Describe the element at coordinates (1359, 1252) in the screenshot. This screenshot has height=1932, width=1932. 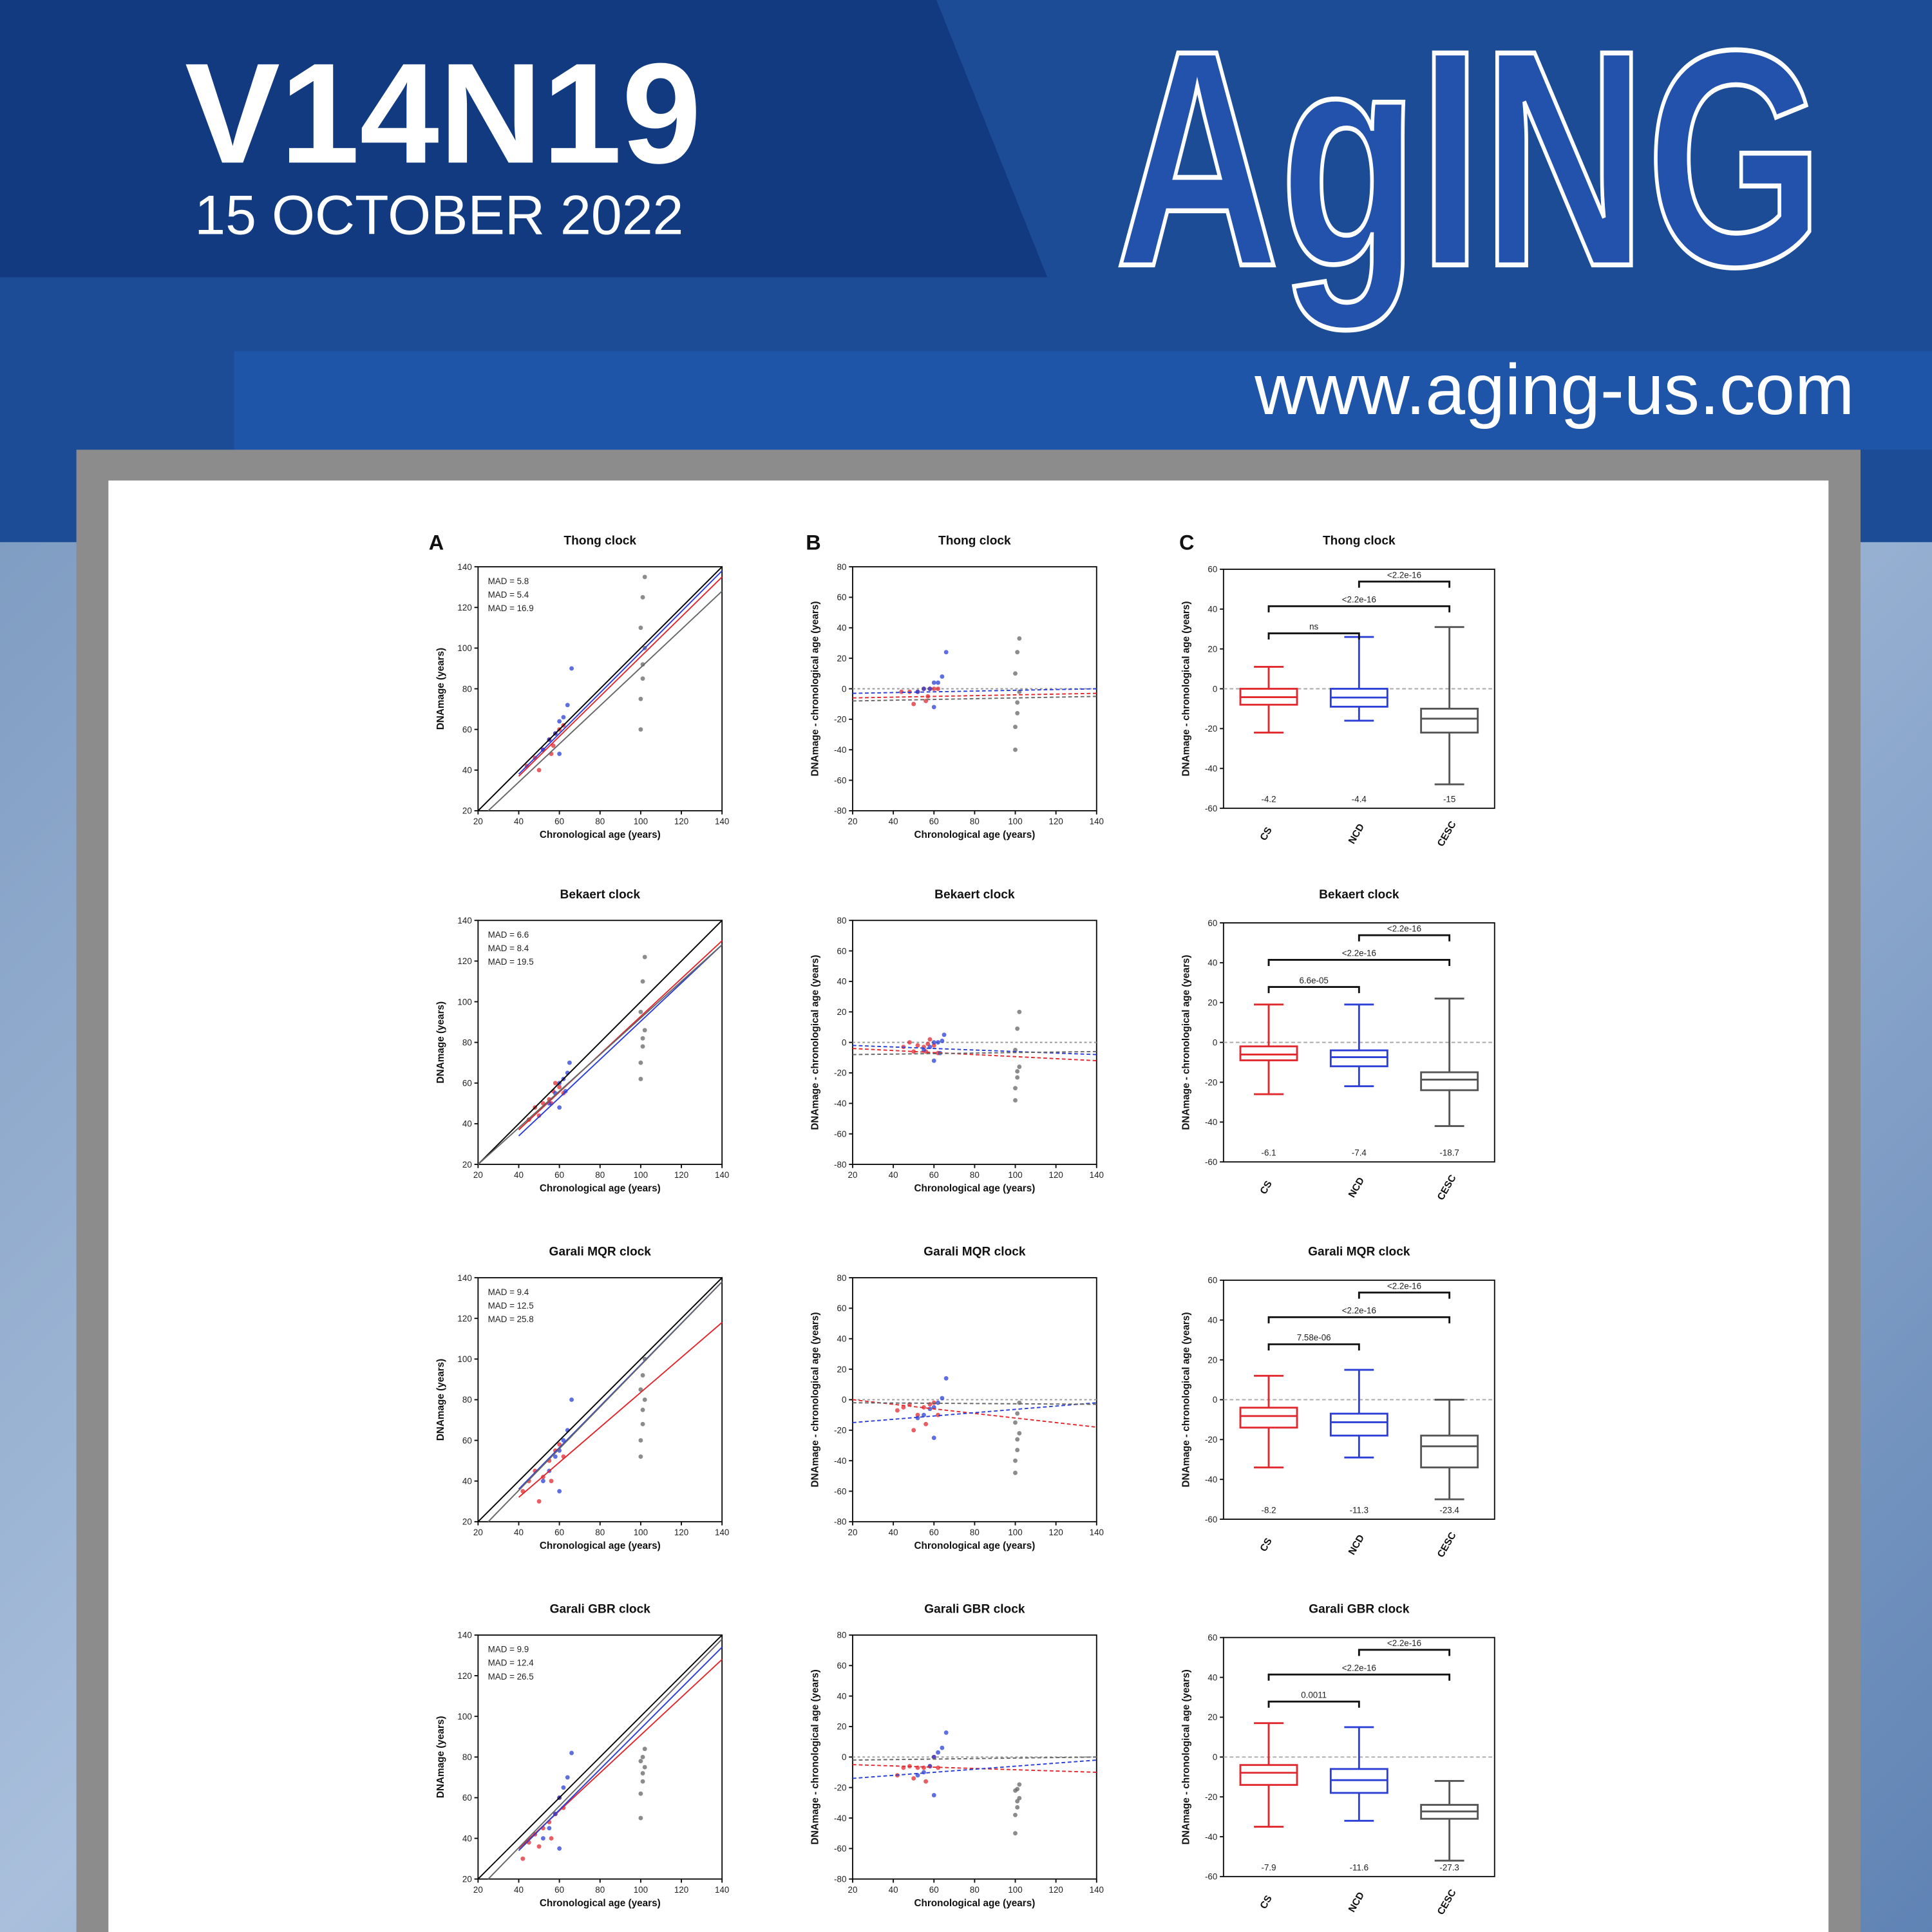
I see `panel-title: Garali MQR clock` at that location.